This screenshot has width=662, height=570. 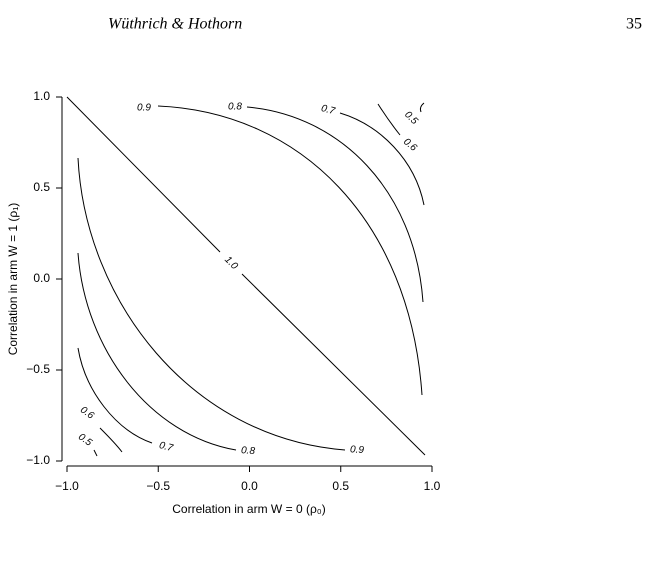 What do you see at coordinates (175, 24) in the screenshot?
I see `header-authors: Wüthrich & Hothorn` at bounding box center [175, 24].